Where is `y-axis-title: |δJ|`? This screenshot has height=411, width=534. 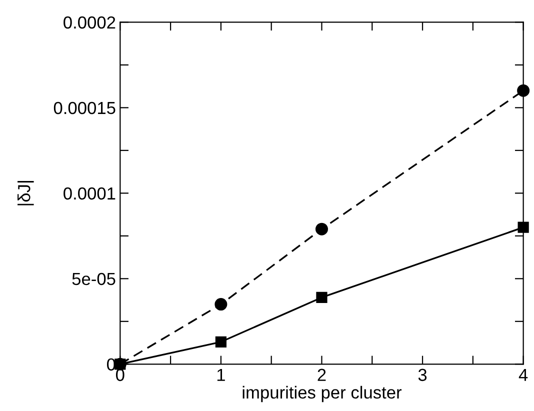 y-axis-title: |δJ| is located at coordinates (26, 193).